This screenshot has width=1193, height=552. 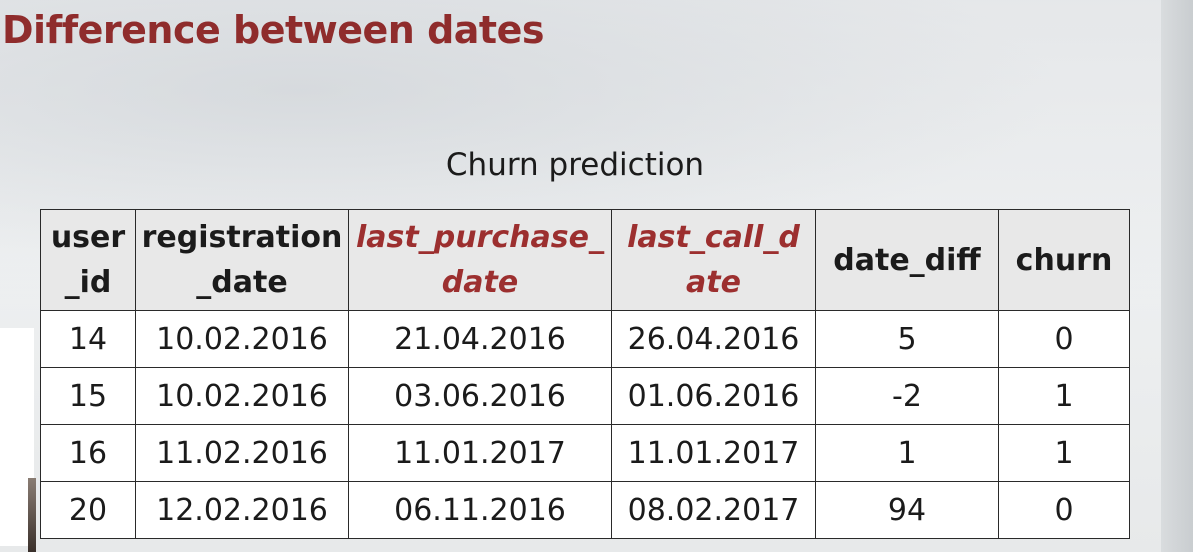 I want to click on cell-user-id: 20, so click(x=88, y=510).